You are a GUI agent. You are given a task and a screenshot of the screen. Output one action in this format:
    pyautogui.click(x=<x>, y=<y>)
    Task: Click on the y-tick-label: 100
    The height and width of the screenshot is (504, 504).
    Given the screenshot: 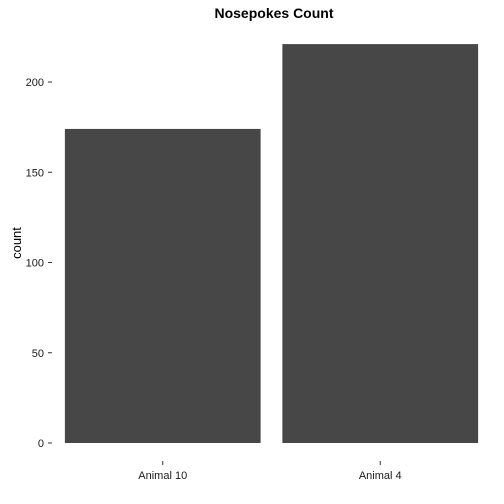 What is the action you would take?
    pyautogui.click(x=35, y=264)
    